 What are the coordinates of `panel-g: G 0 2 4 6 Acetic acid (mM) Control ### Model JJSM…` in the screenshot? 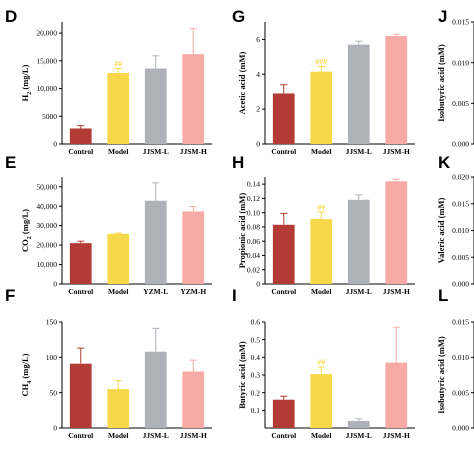 It's located at (323, 81).